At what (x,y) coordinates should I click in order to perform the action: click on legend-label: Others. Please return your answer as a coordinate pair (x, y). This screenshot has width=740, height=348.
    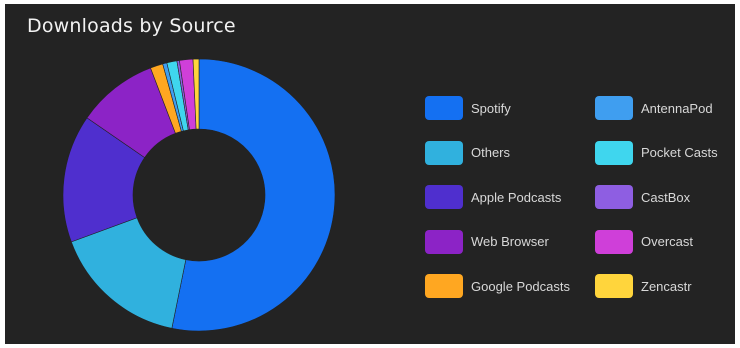
    Looking at the image, I should click on (491, 152).